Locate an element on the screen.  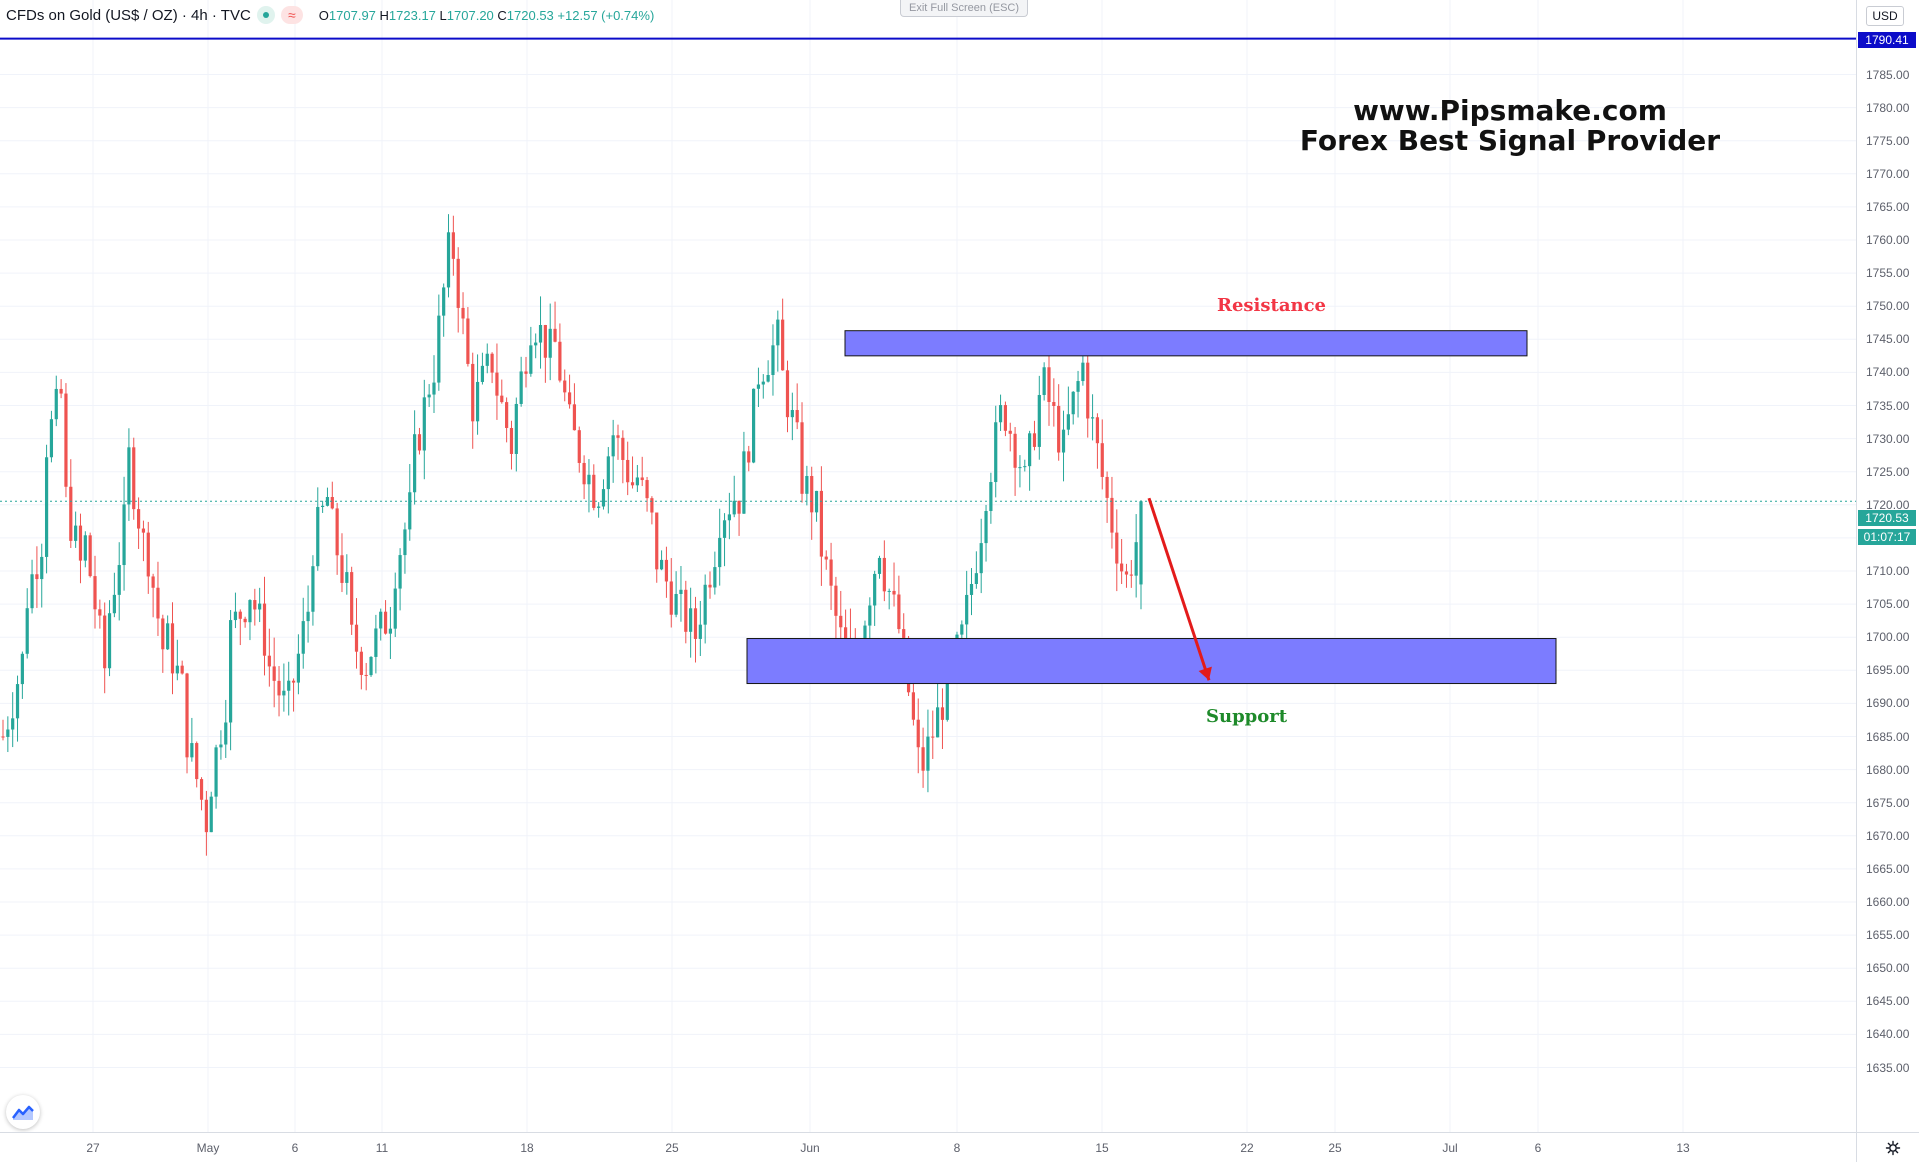
tradingview-logo-icon is located at coordinates (23, 1112).